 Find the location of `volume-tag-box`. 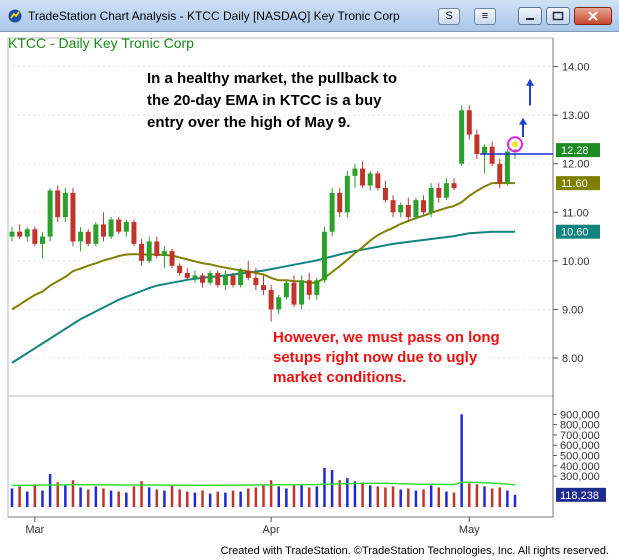

volume-tag-box is located at coordinates (581, 494).